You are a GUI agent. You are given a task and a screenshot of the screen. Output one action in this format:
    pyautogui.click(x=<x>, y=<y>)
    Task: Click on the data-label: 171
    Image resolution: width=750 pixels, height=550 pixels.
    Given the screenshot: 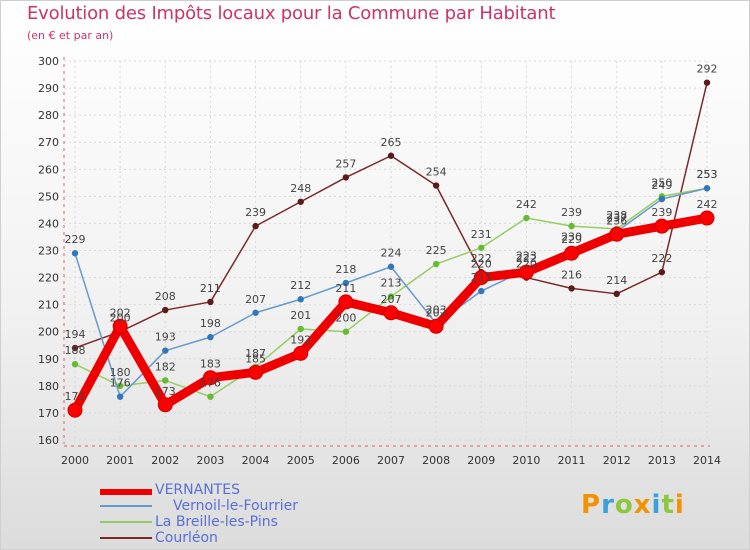 What is the action you would take?
    pyautogui.click(x=75, y=396)
    